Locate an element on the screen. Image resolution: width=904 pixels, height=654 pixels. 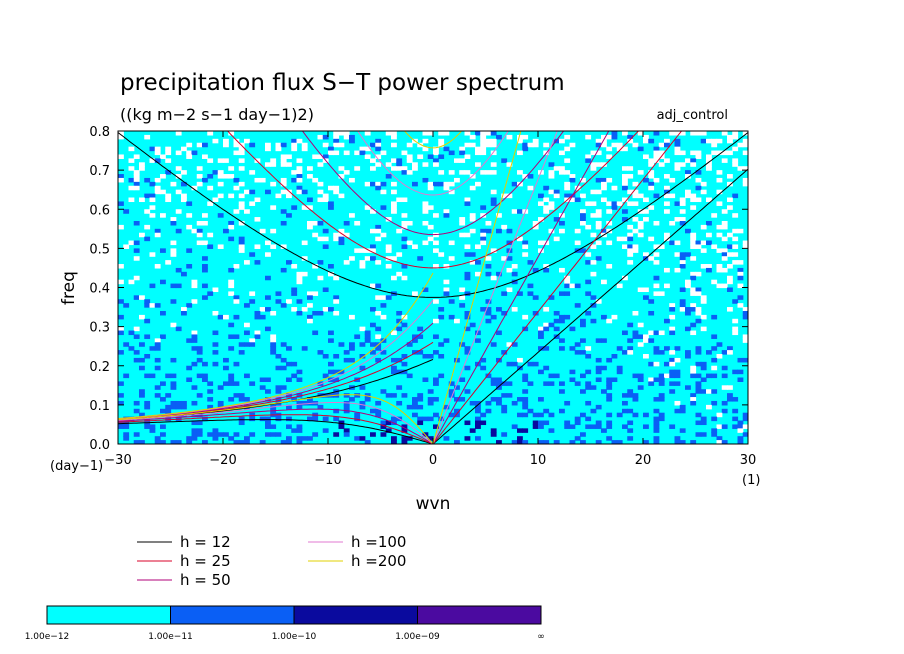
curve-rossby-h200 is located at coordinates (276, 419).